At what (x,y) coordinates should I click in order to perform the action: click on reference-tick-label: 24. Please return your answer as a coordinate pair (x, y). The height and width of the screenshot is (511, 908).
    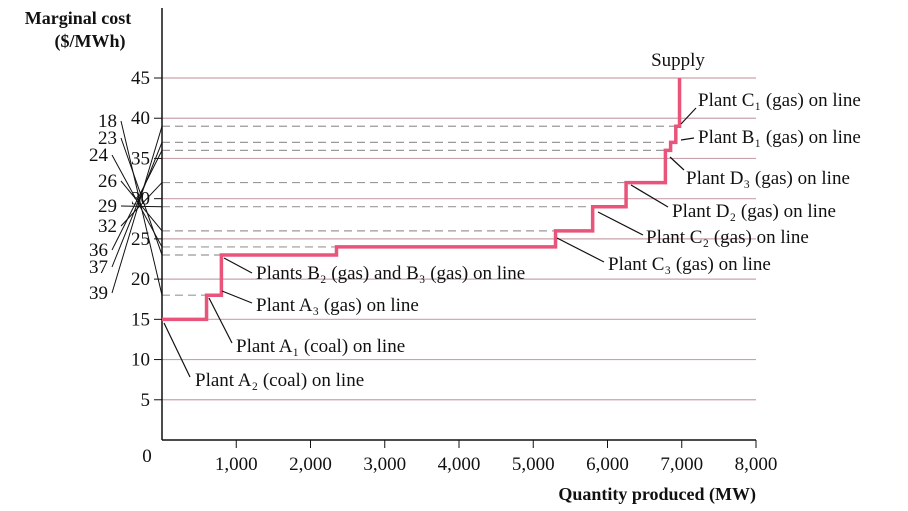
    Looking at the image, I should click on (99, 155).